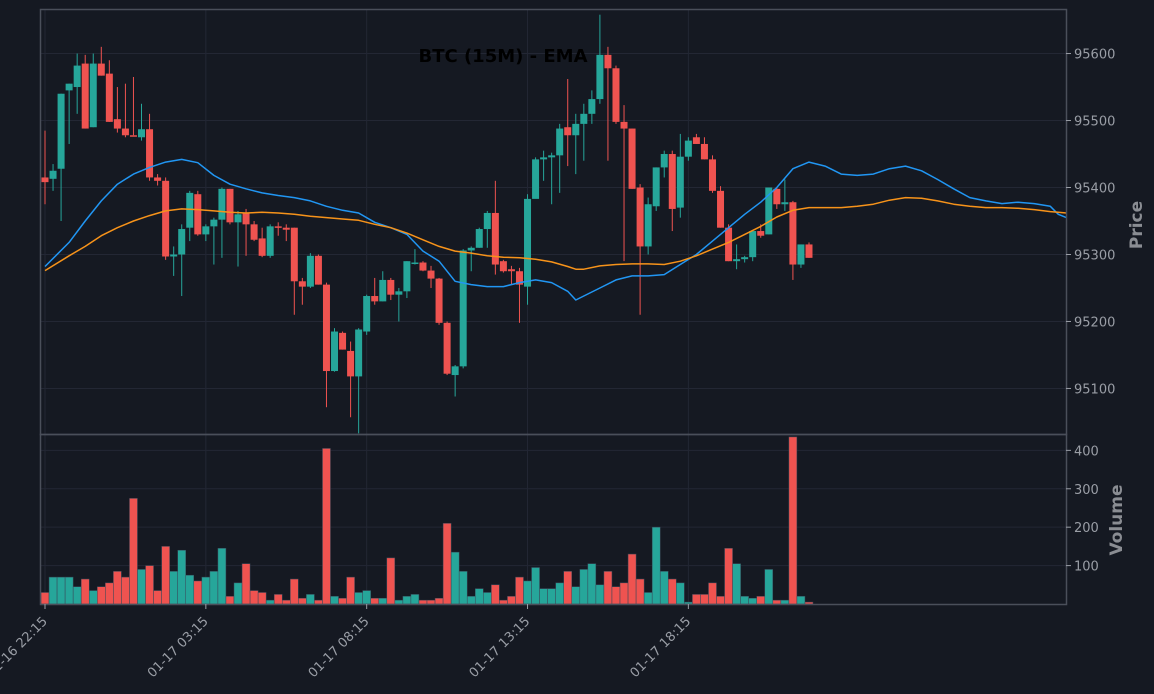 The image size is (1154, 694). What do you see at coordinates (1137, 225) in the screenshot?
I see `price-axis-label: Price` at bounding box center [1137, 225].